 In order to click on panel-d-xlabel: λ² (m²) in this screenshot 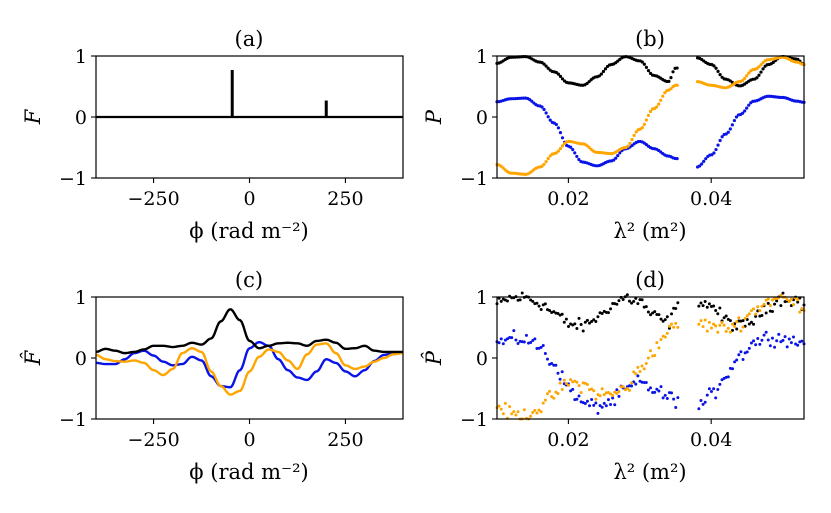, I will do `click(649, 472)`.